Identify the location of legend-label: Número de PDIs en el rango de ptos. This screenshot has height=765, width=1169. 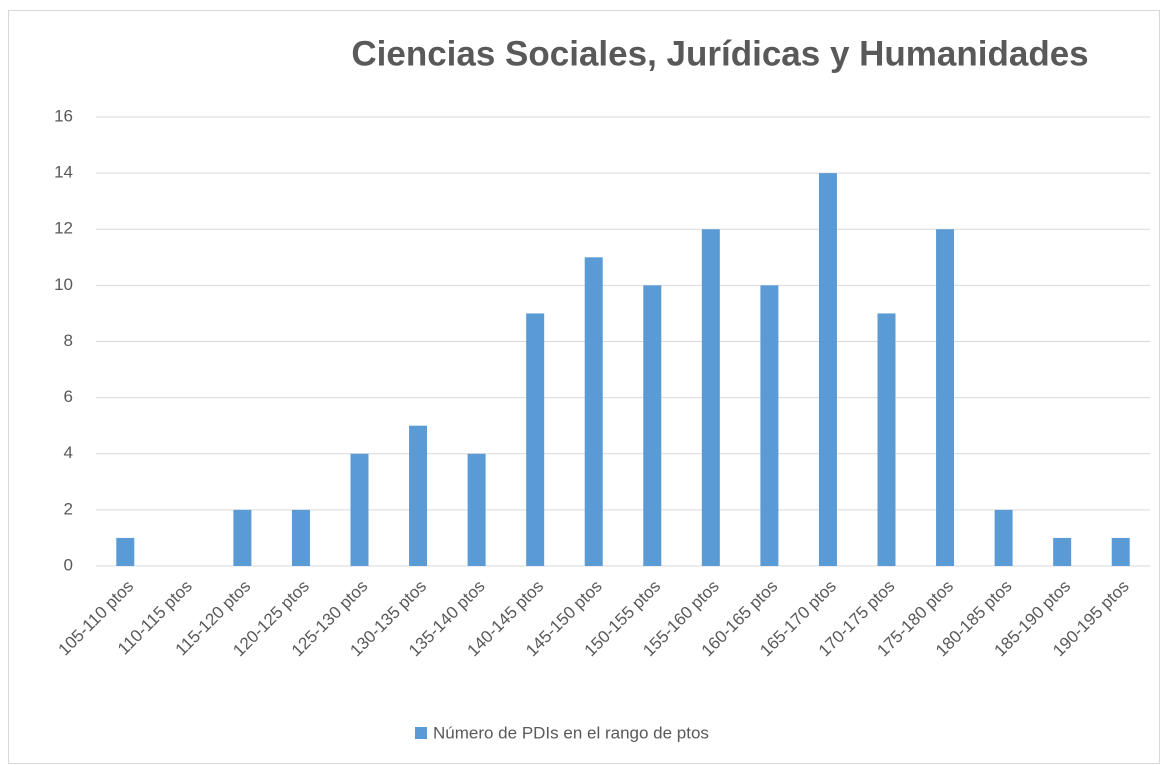
(571, 732).